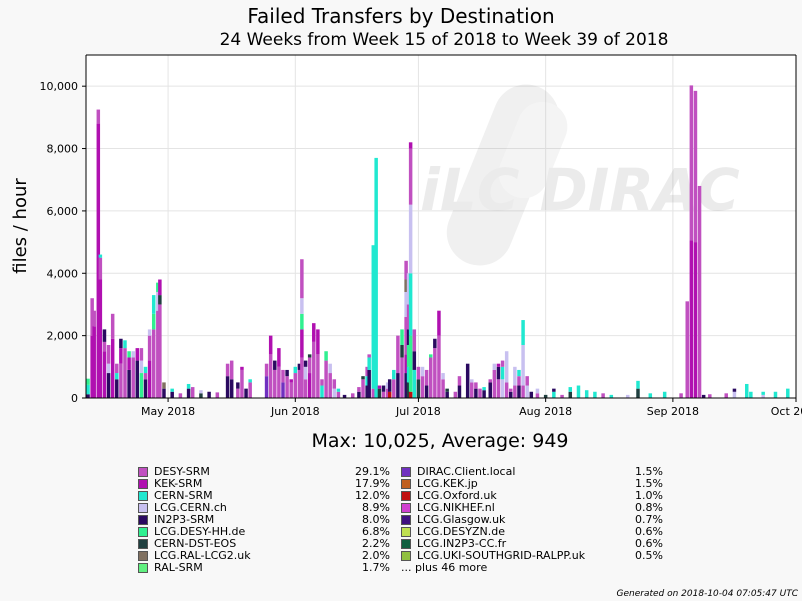 This screenshot has width=802, height=601. I want to click on legend-percent: 0.8%, so click(649, 507).